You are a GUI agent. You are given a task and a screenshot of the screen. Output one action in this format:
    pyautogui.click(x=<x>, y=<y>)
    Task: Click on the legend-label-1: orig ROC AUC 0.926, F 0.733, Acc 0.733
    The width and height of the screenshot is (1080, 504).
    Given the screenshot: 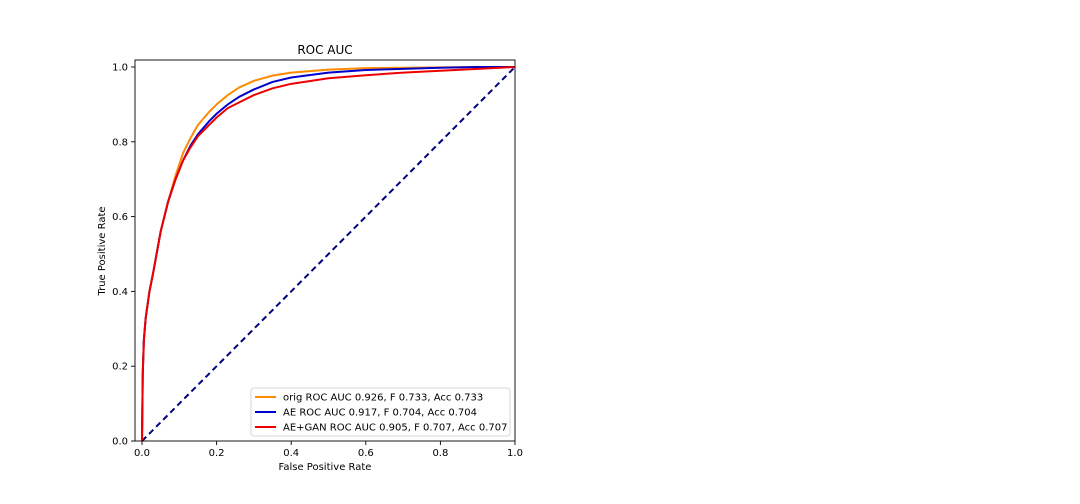 What is the action you would take?
    pyautogui.click(x=383, y=398)
    